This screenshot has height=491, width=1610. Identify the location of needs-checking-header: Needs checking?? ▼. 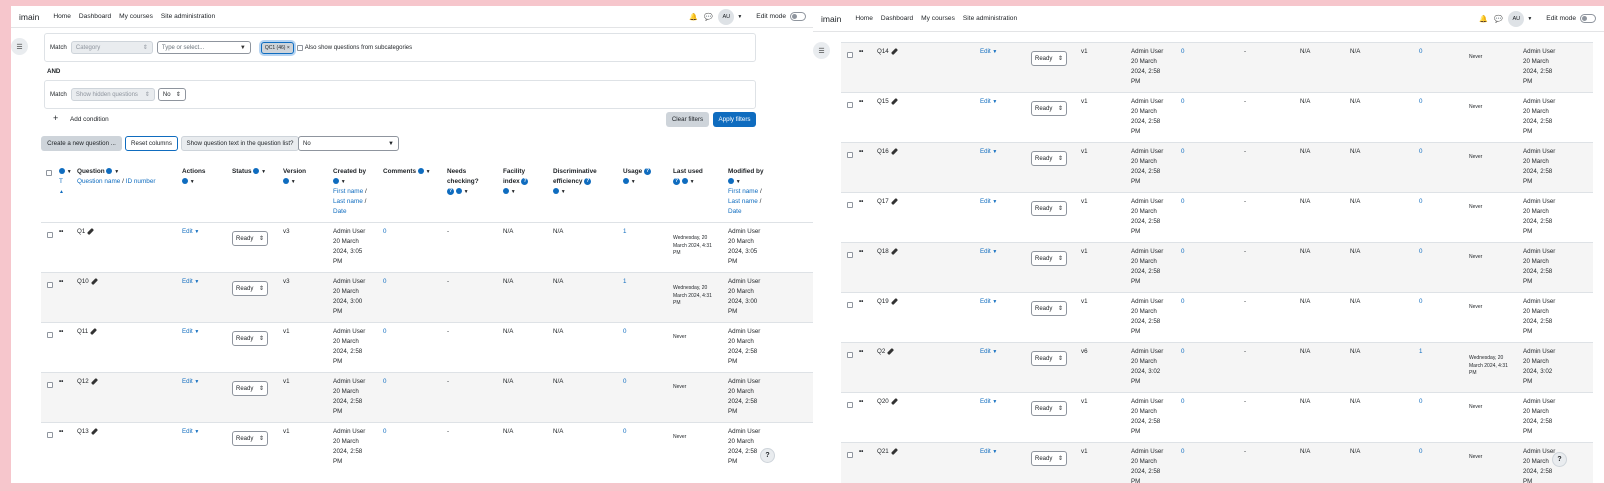
(463, 181).